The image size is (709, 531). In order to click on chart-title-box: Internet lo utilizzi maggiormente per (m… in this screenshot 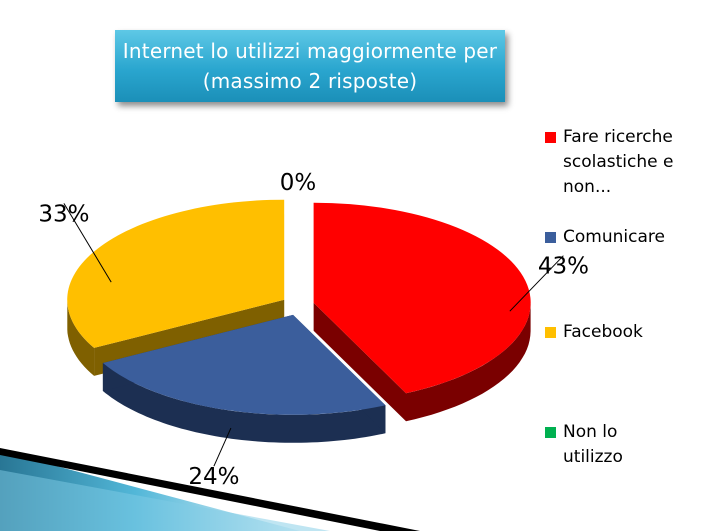, I will do `click(310, 66)`.